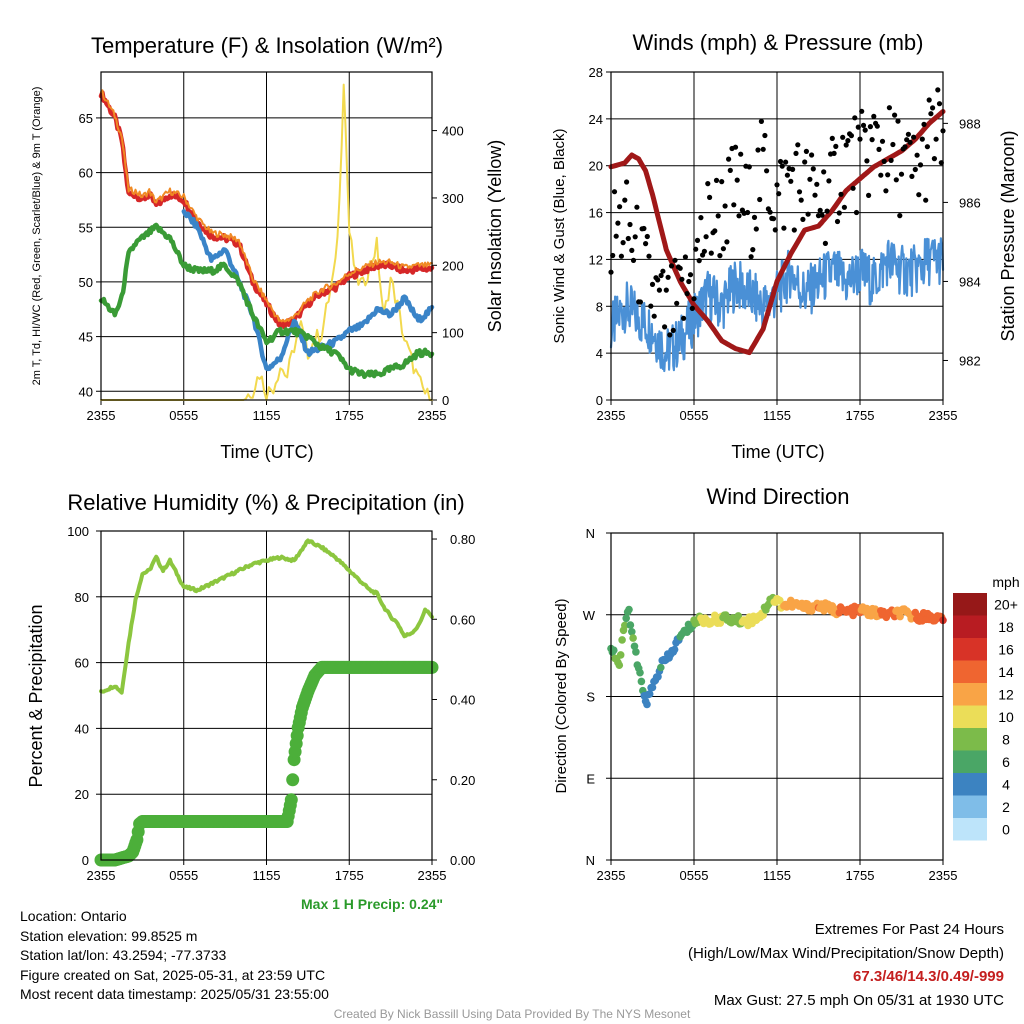 The image size is (1024, 1024). I want to click on max-gust: Max Gust: 27.5 mph On 05/31 at 1930 UTC, so click(858, 1000).